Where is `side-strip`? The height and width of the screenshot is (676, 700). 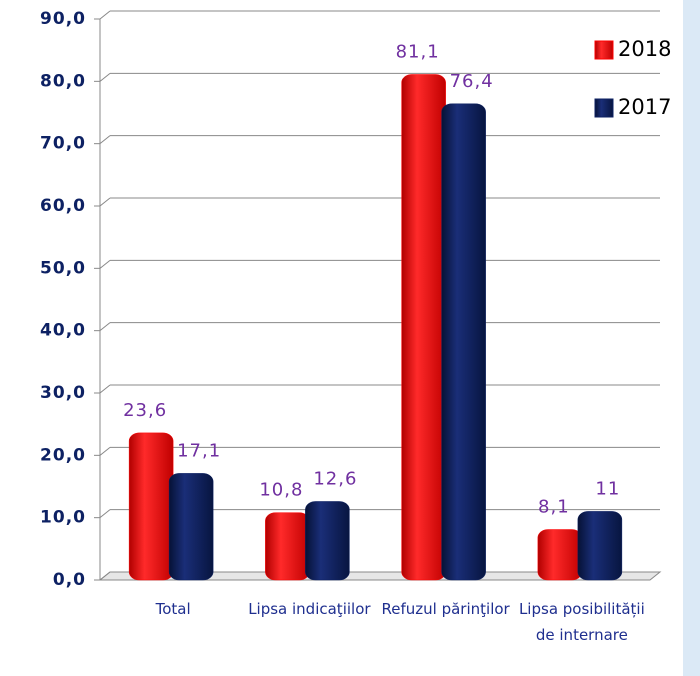
side-strip is located at coordinates (691, 338).